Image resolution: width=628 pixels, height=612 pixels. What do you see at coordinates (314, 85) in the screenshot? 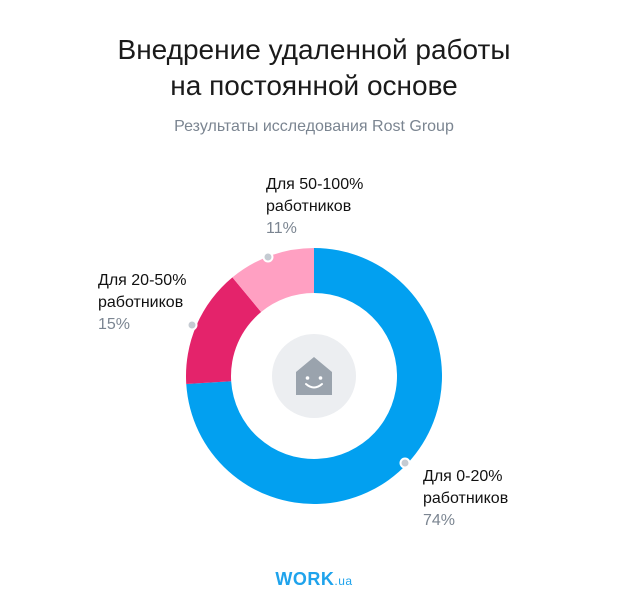
I see `title-line-2: на постоянной основе` at bounding box center [314, 85].